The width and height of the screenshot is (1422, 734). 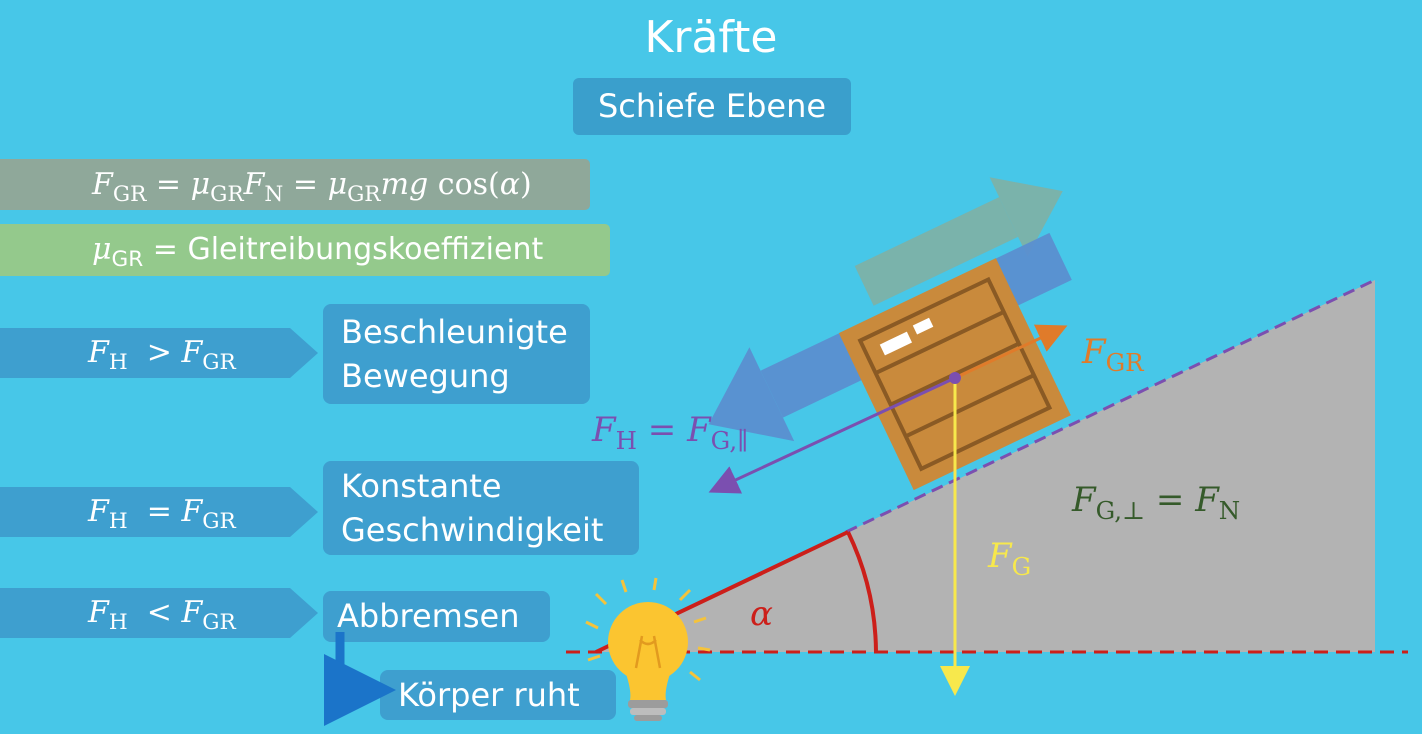 I want to click on friction-formula: FGR = μGRFN = μGRmg cos(α), so click(x=295, y=184).